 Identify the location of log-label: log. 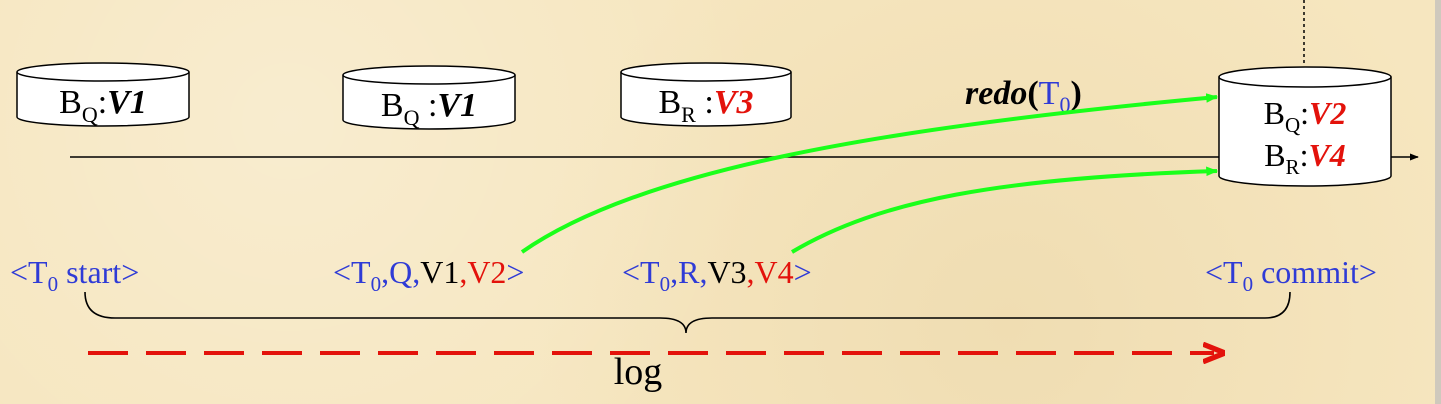
(638, 372).